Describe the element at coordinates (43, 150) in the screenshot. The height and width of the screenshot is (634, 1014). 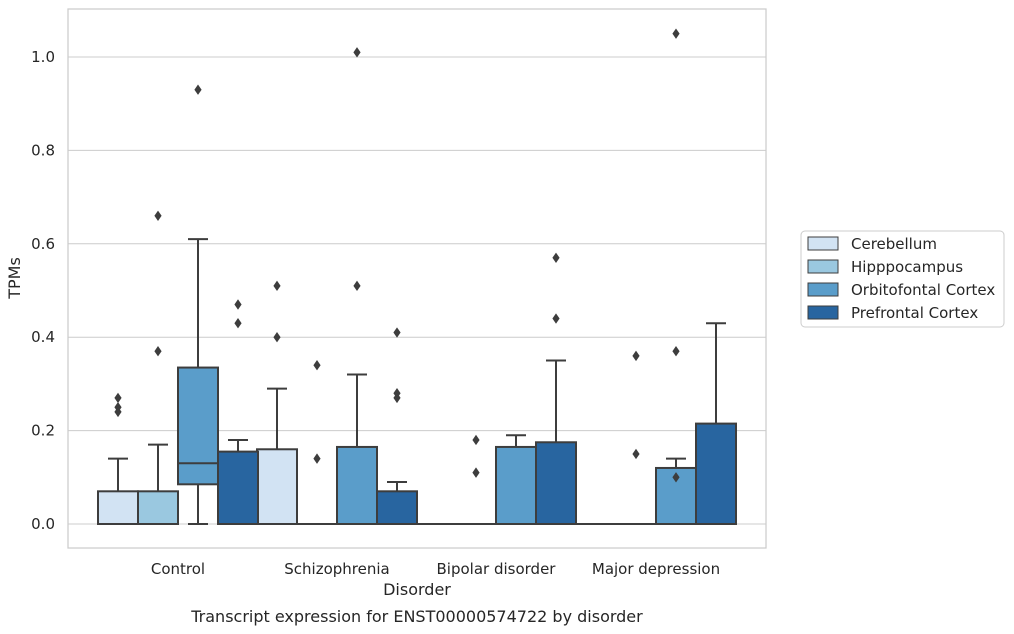
I see `y-tick-label: 0.8` at that location.